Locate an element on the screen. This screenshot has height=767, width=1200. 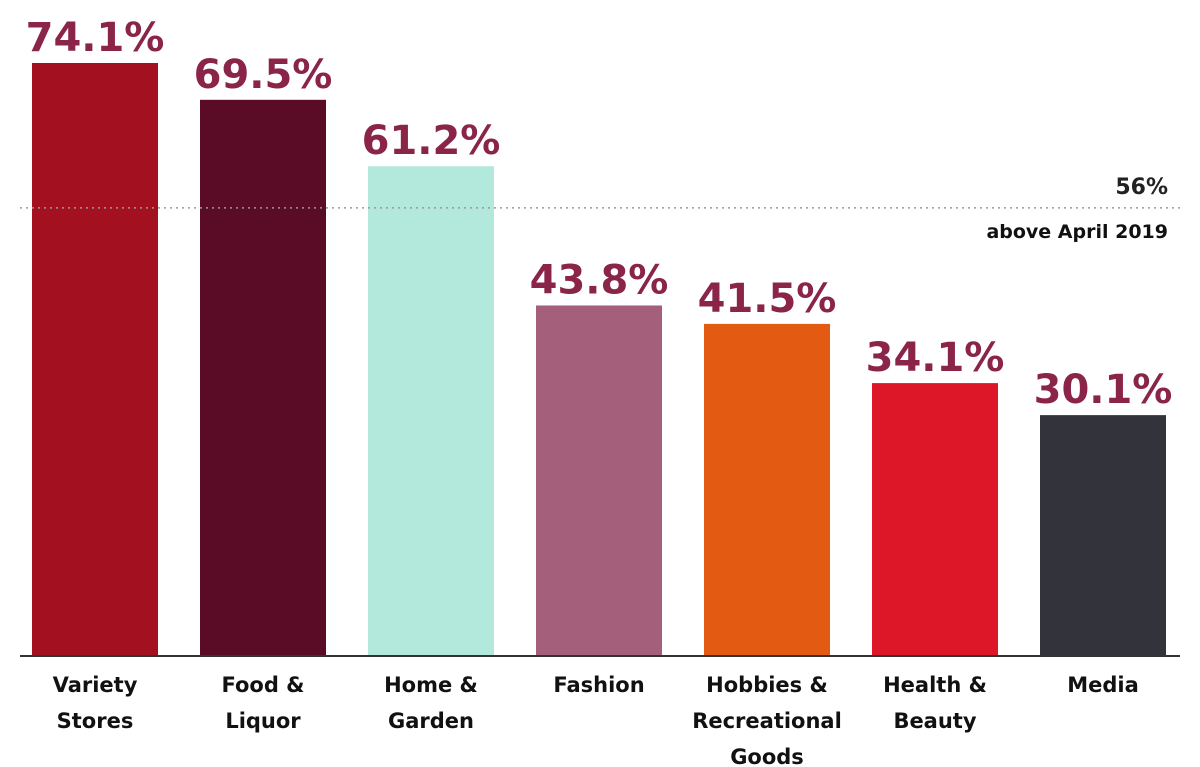
category-label-line: Variety is located at coordinates (95, 685).